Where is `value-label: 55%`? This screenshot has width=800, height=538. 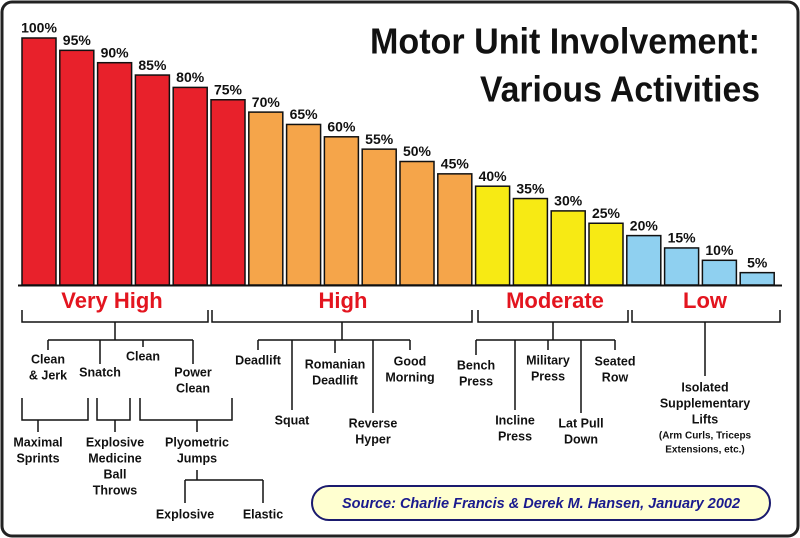
value-label: 55% is located at coordinates (379, 139).